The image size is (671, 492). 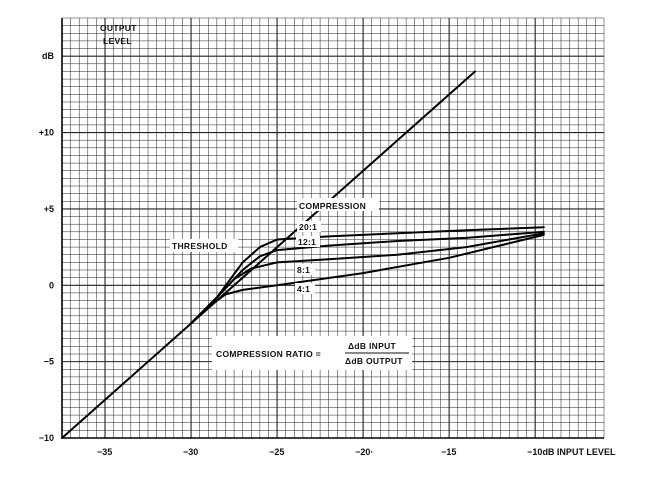 What do you see at coordinates (51, 285) in the screenshot?
I see `y-tick-label: 0` at bounding box center [51, 285].